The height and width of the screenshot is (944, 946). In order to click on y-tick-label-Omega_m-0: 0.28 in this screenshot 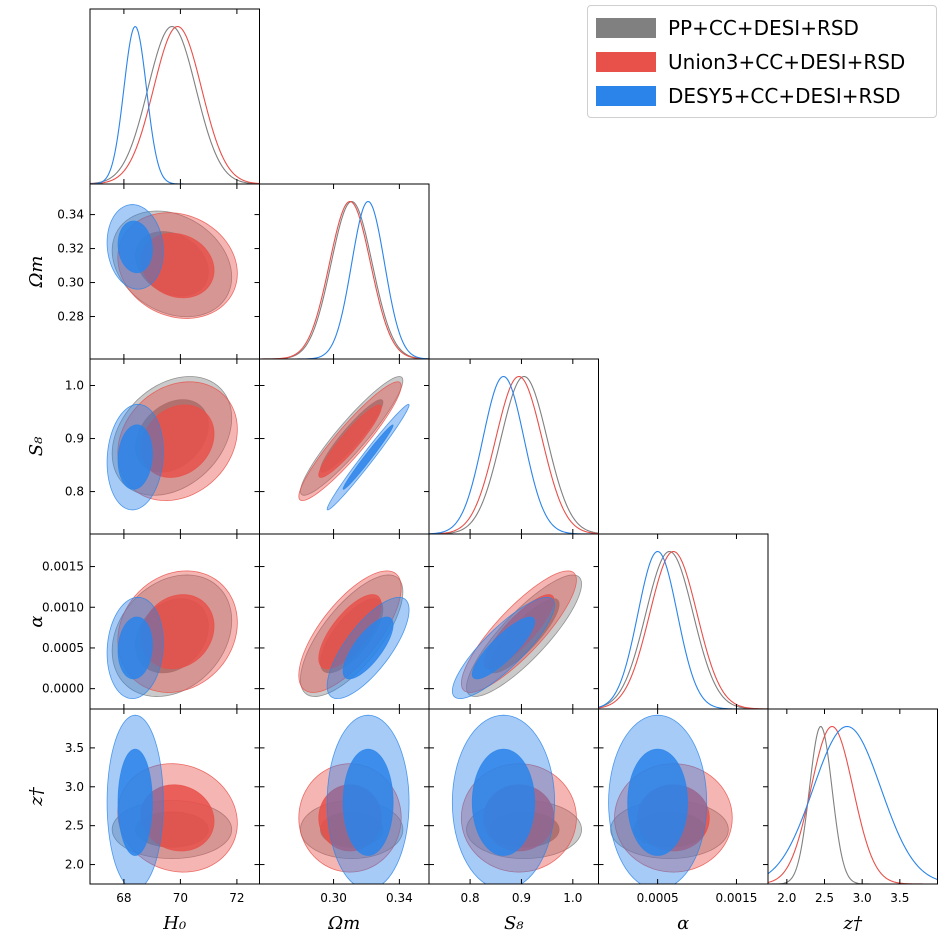, I will do `click(70, 317)`.